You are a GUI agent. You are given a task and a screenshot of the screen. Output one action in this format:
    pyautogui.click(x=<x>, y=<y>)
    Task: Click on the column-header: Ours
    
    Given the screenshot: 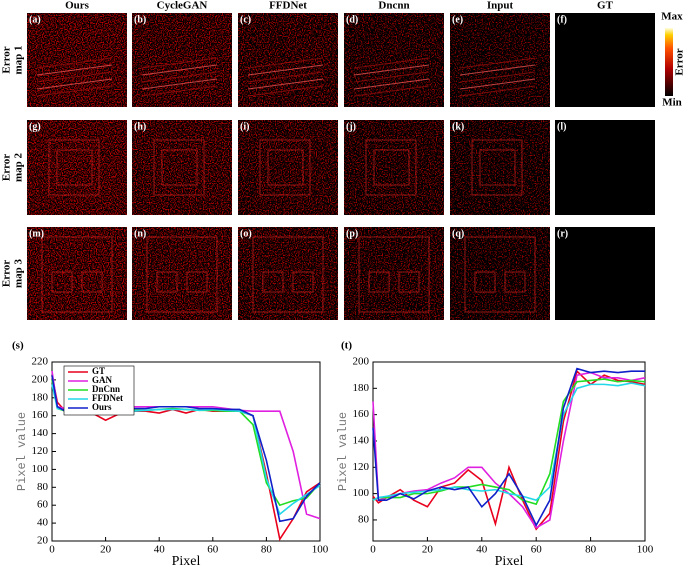 What is the action you would take?
    pyautogui.click(x=77, y=6)
    